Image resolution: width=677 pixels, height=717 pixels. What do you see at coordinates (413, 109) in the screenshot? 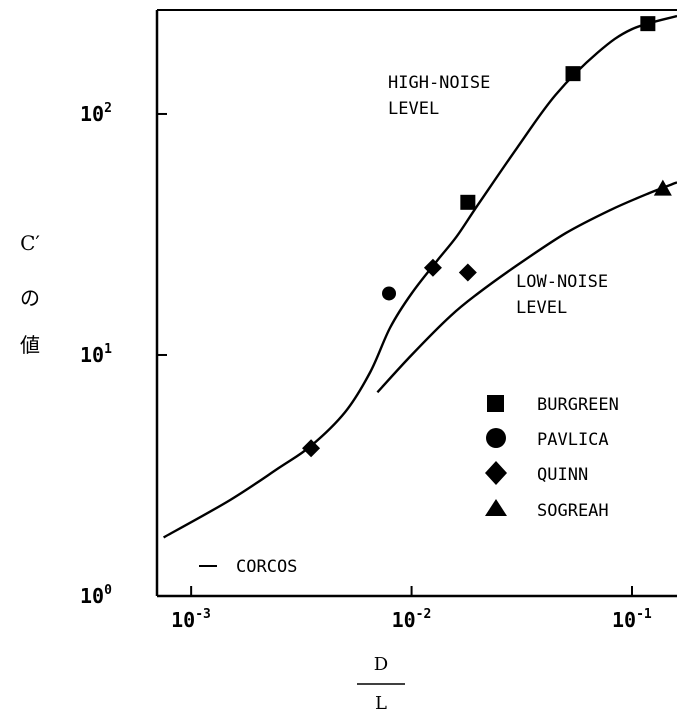
I see `annotation-high-noise-line2: LEVEL` at bounding box center [413, 109].